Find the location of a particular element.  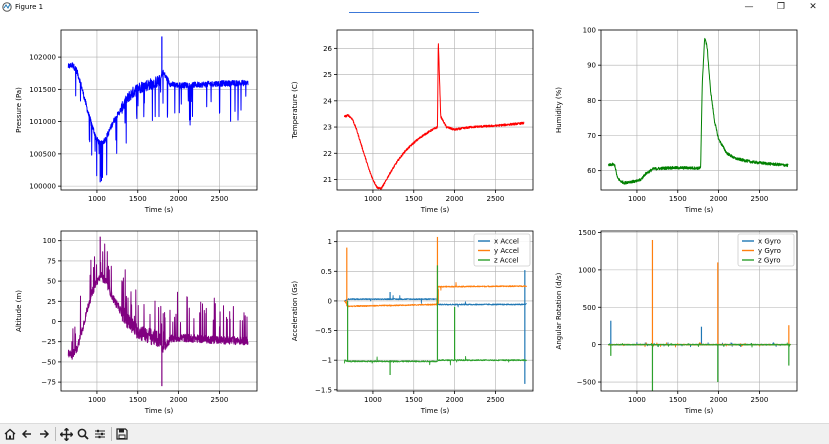

back-arrow-icon is located at coordinates (27, 434).